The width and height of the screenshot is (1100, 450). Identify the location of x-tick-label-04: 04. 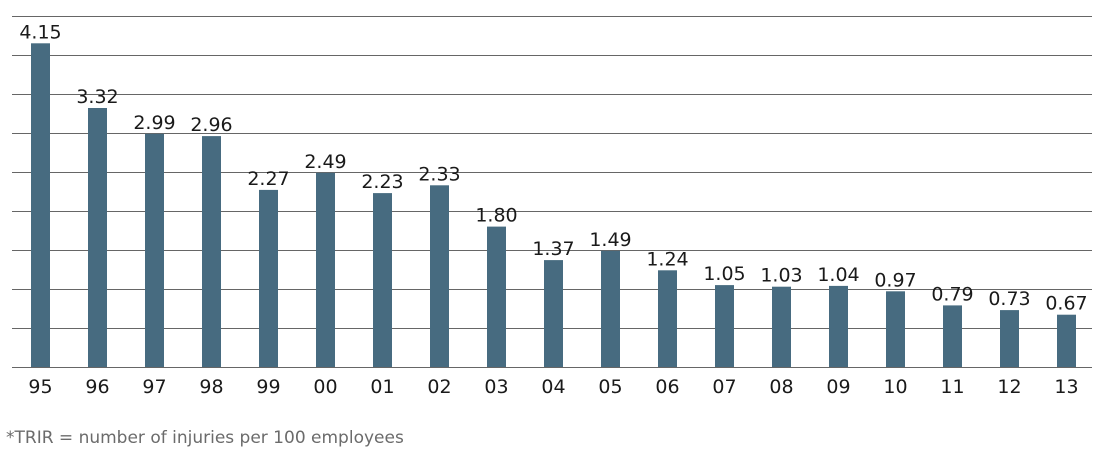
(553, 387).